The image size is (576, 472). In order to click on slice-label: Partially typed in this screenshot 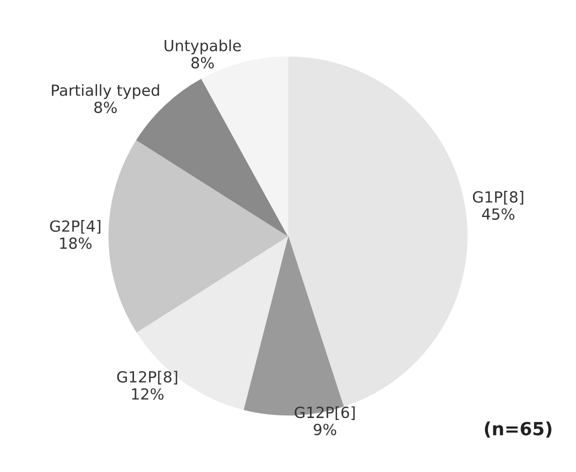, I will do `click(106, 91)`.